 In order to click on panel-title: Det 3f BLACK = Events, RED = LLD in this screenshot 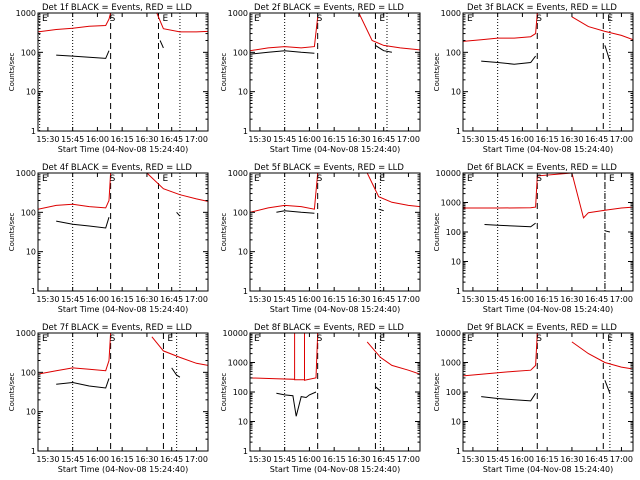, I will do `click(542, 8)`.